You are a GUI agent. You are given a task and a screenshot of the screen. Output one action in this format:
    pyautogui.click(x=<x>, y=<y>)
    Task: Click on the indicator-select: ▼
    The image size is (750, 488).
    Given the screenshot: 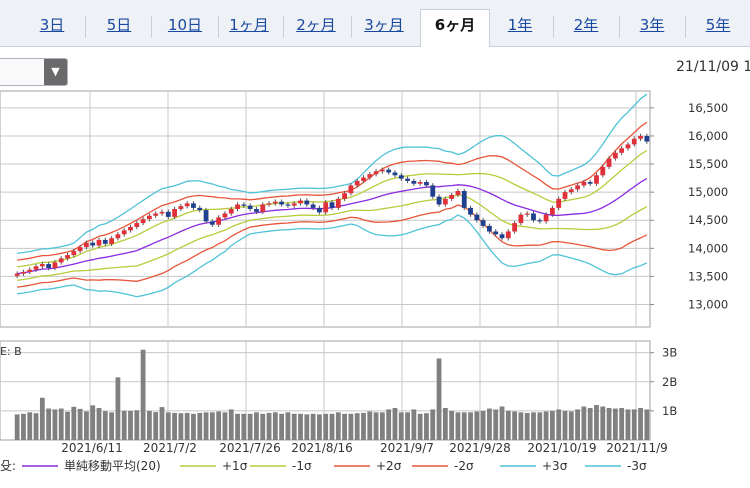 What is the action you would take?
    pyautogui.click(x=34, y=72)
    